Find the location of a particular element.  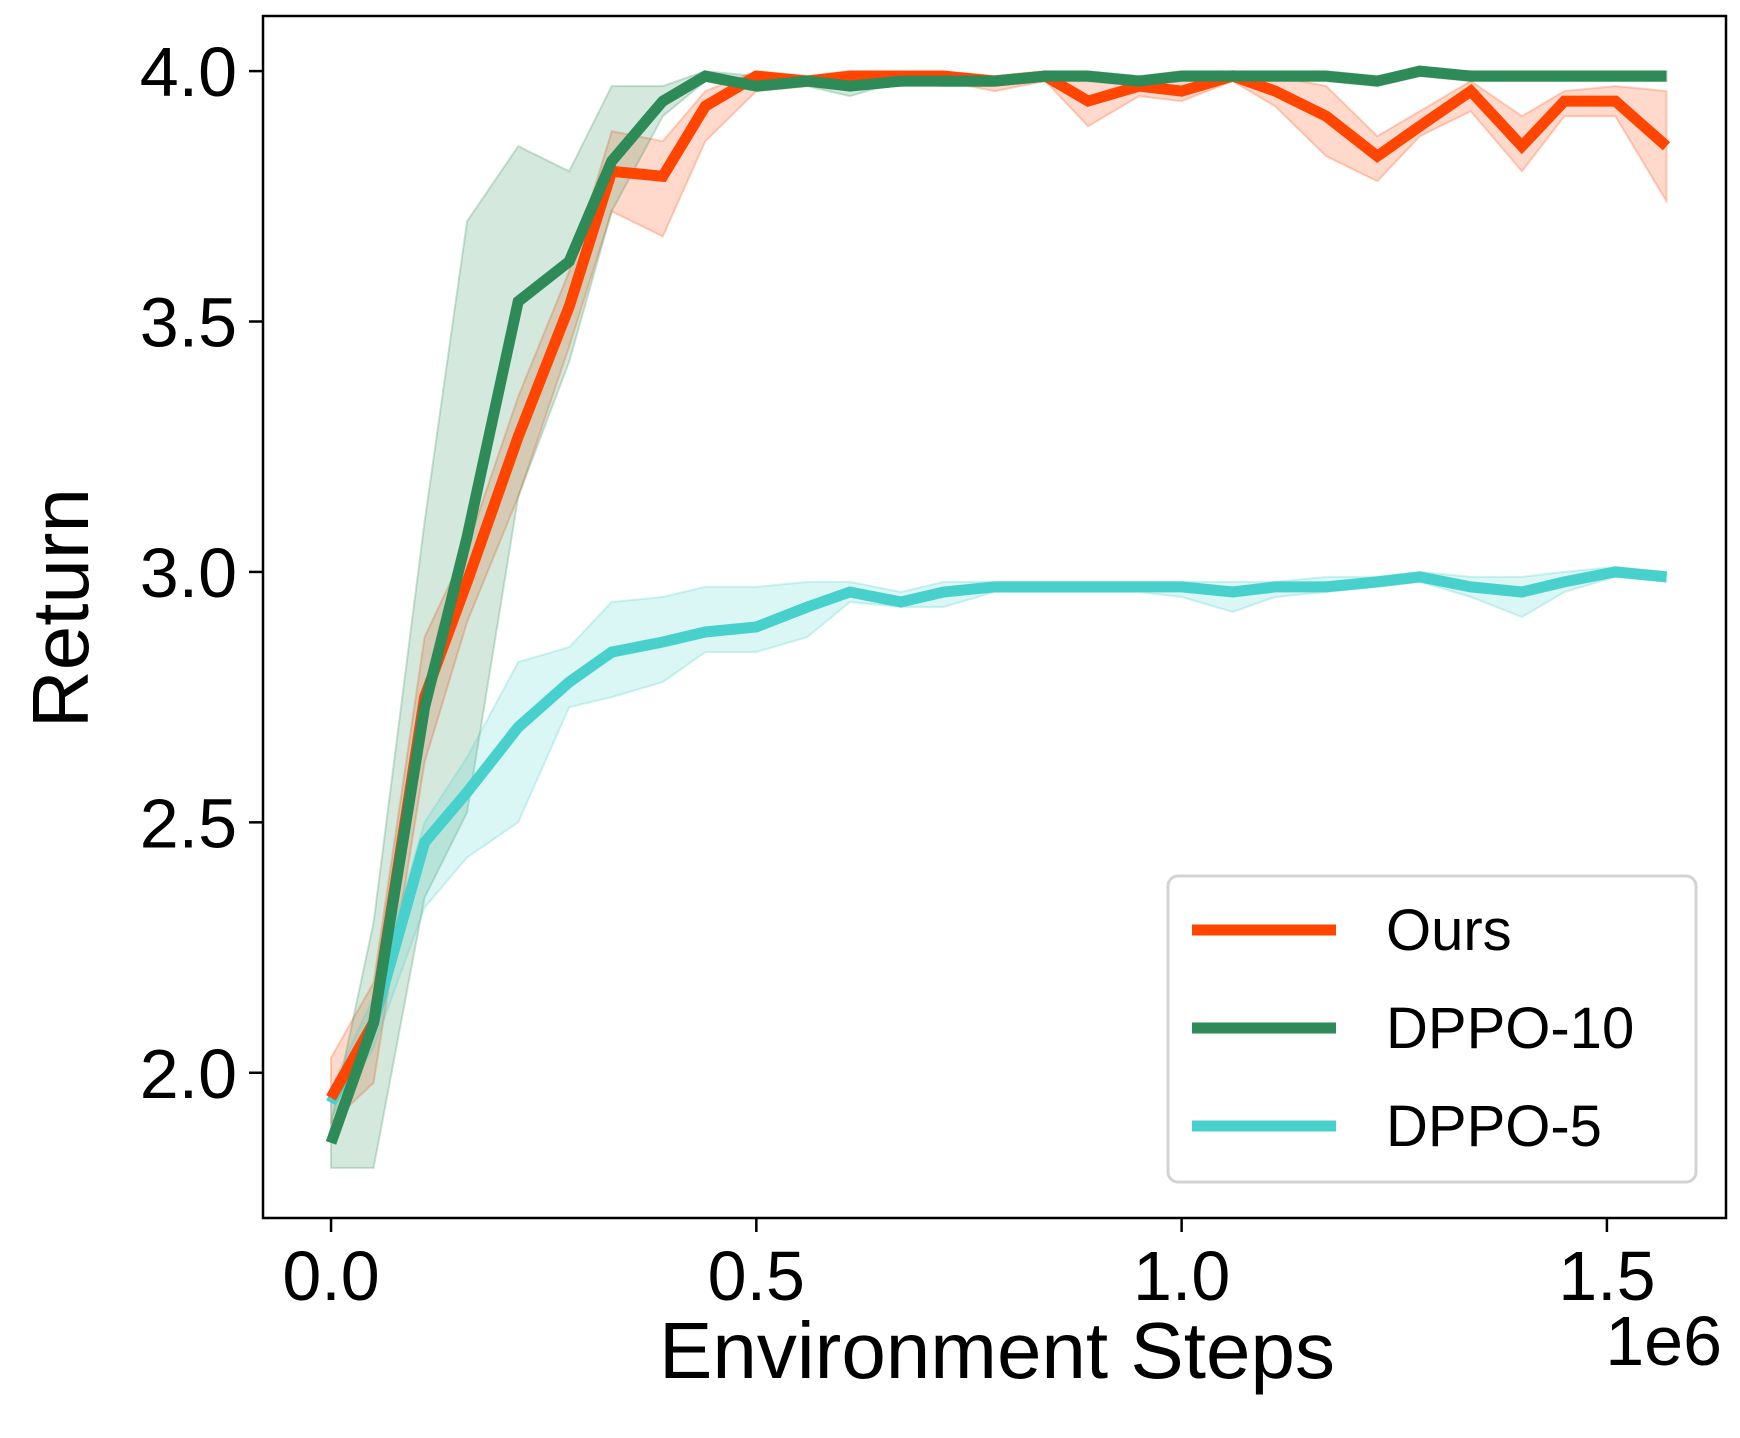

x-axis-offset-label: 1e6 is located at coordinates (1663, 1341).